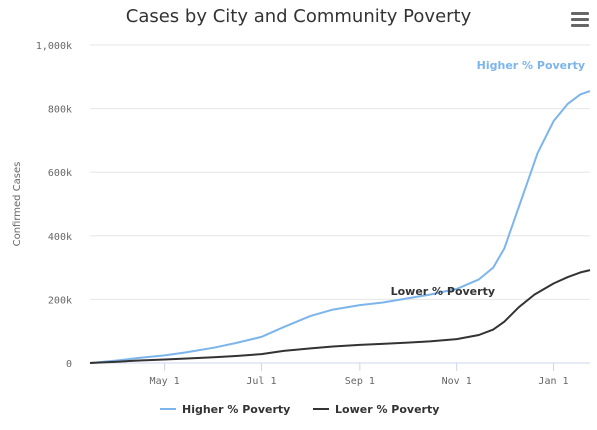 The width and height of the screenshot is (597, 430). I want to click on y-axis-title: Confirmed Cases, so click(17, 204).